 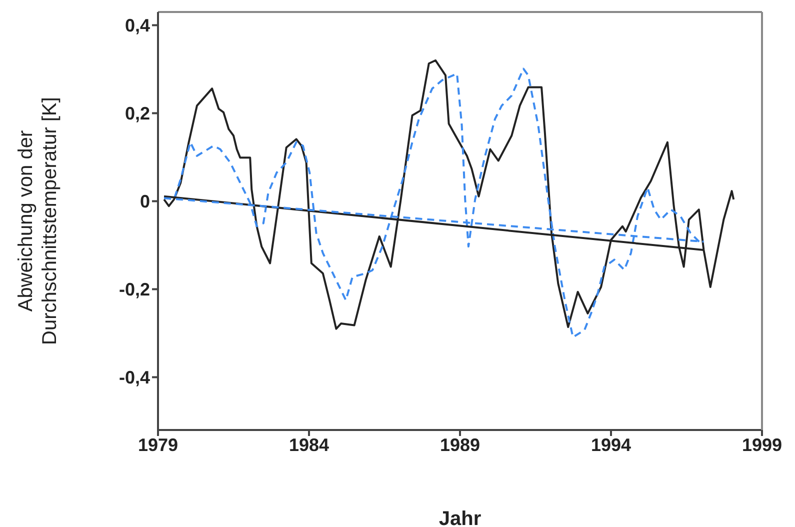 What do you see at coordinates (611, 444) in the screenshot?
I see `x-tick-label: 1994` at bounding box center [611, 444].